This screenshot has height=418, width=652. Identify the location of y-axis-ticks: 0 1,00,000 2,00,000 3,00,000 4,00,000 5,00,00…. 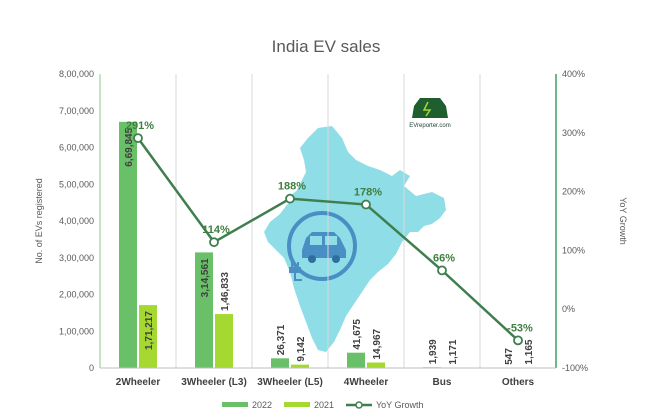
(76, 221).